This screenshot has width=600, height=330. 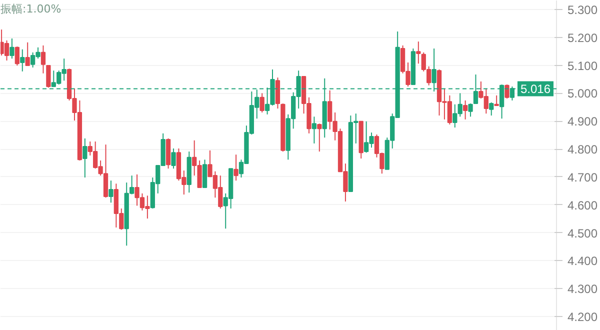 I want to click on ref-line-label: 5.016, so click(x=535, y=89).